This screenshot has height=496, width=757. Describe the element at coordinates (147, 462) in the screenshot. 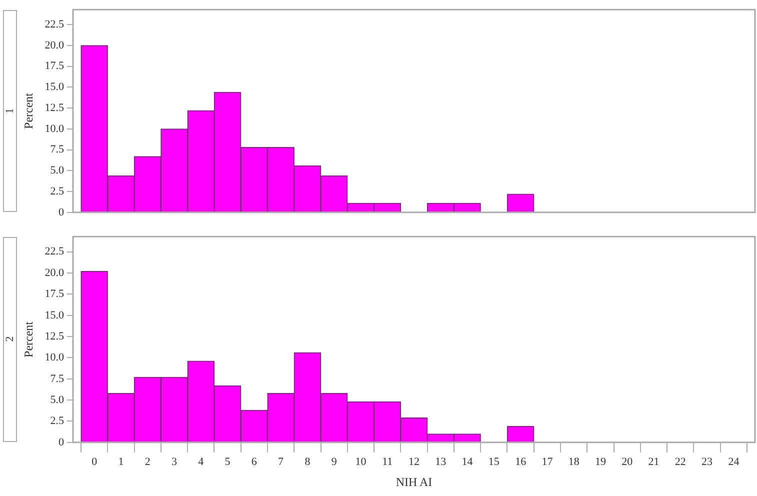

I see `x-tick-label: 2` at that location.